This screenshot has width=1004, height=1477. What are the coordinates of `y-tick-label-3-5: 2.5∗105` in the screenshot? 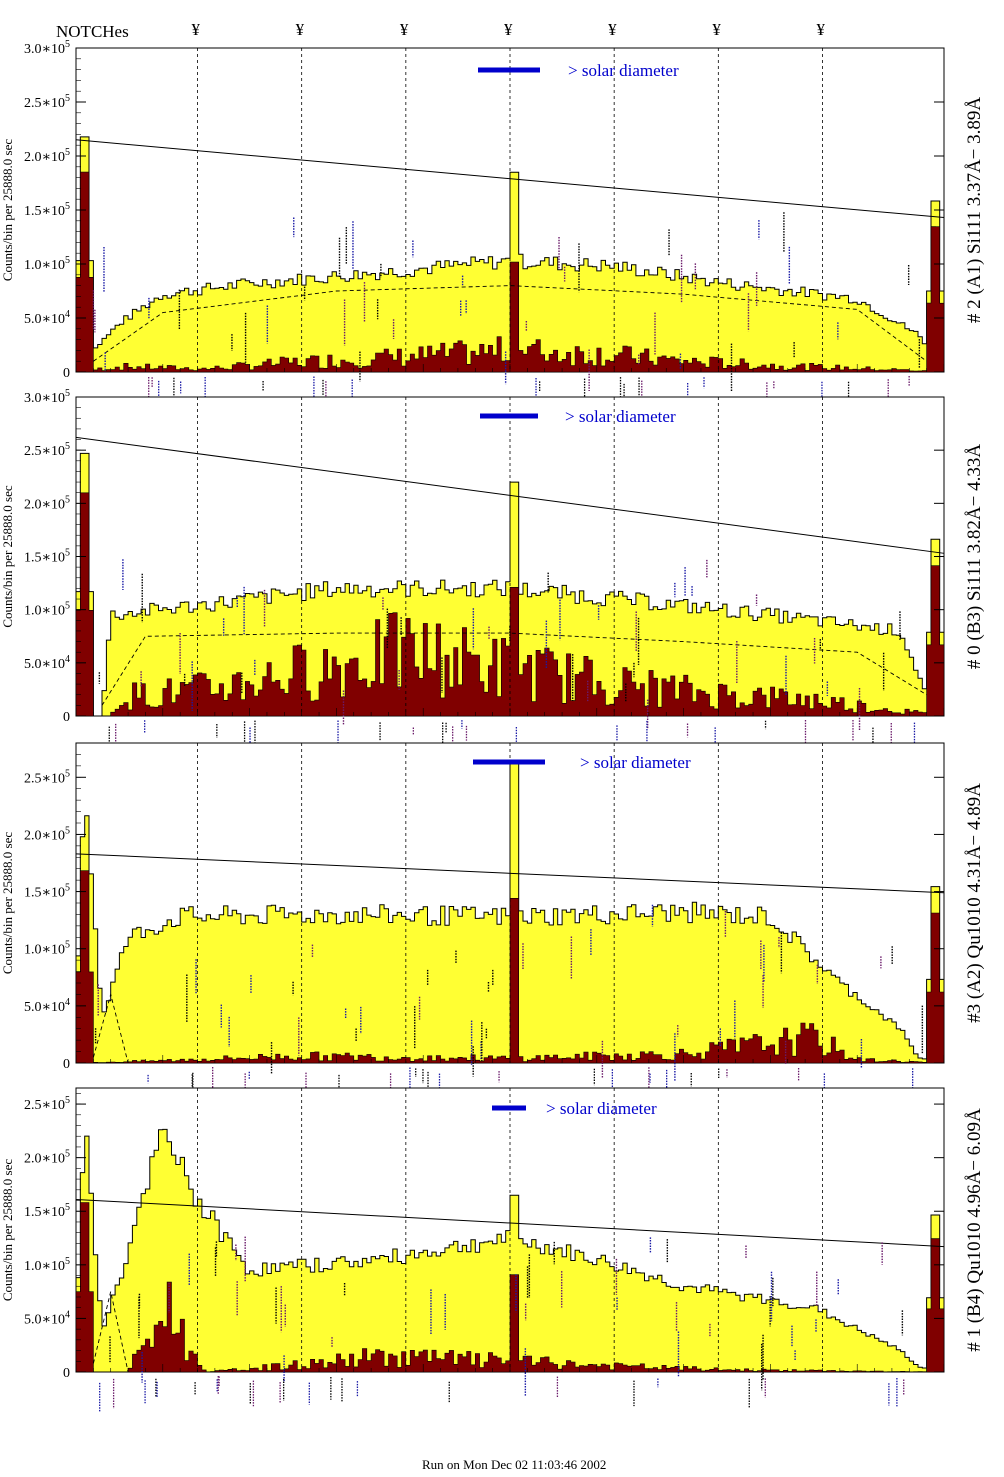 It's located at (47, 1104).